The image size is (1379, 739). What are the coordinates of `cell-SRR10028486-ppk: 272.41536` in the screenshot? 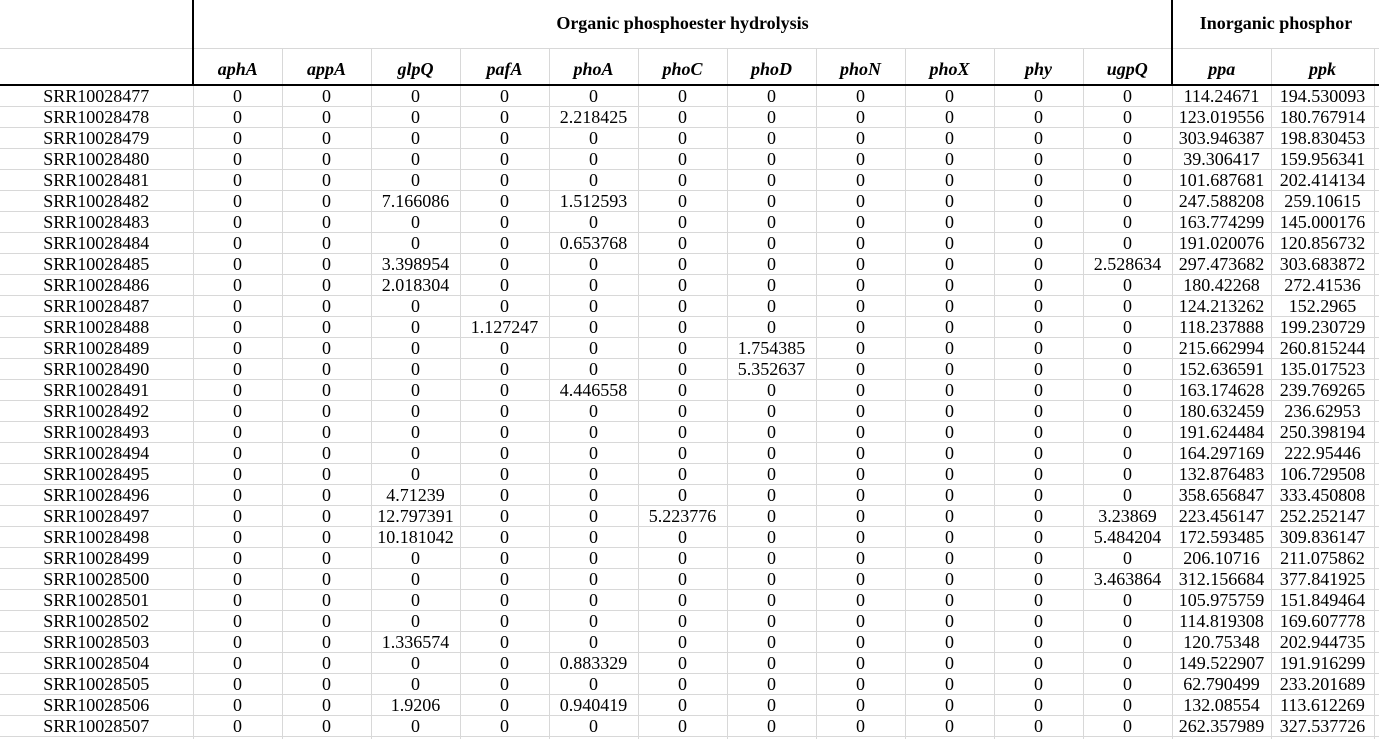 It's located at (1322, 285).